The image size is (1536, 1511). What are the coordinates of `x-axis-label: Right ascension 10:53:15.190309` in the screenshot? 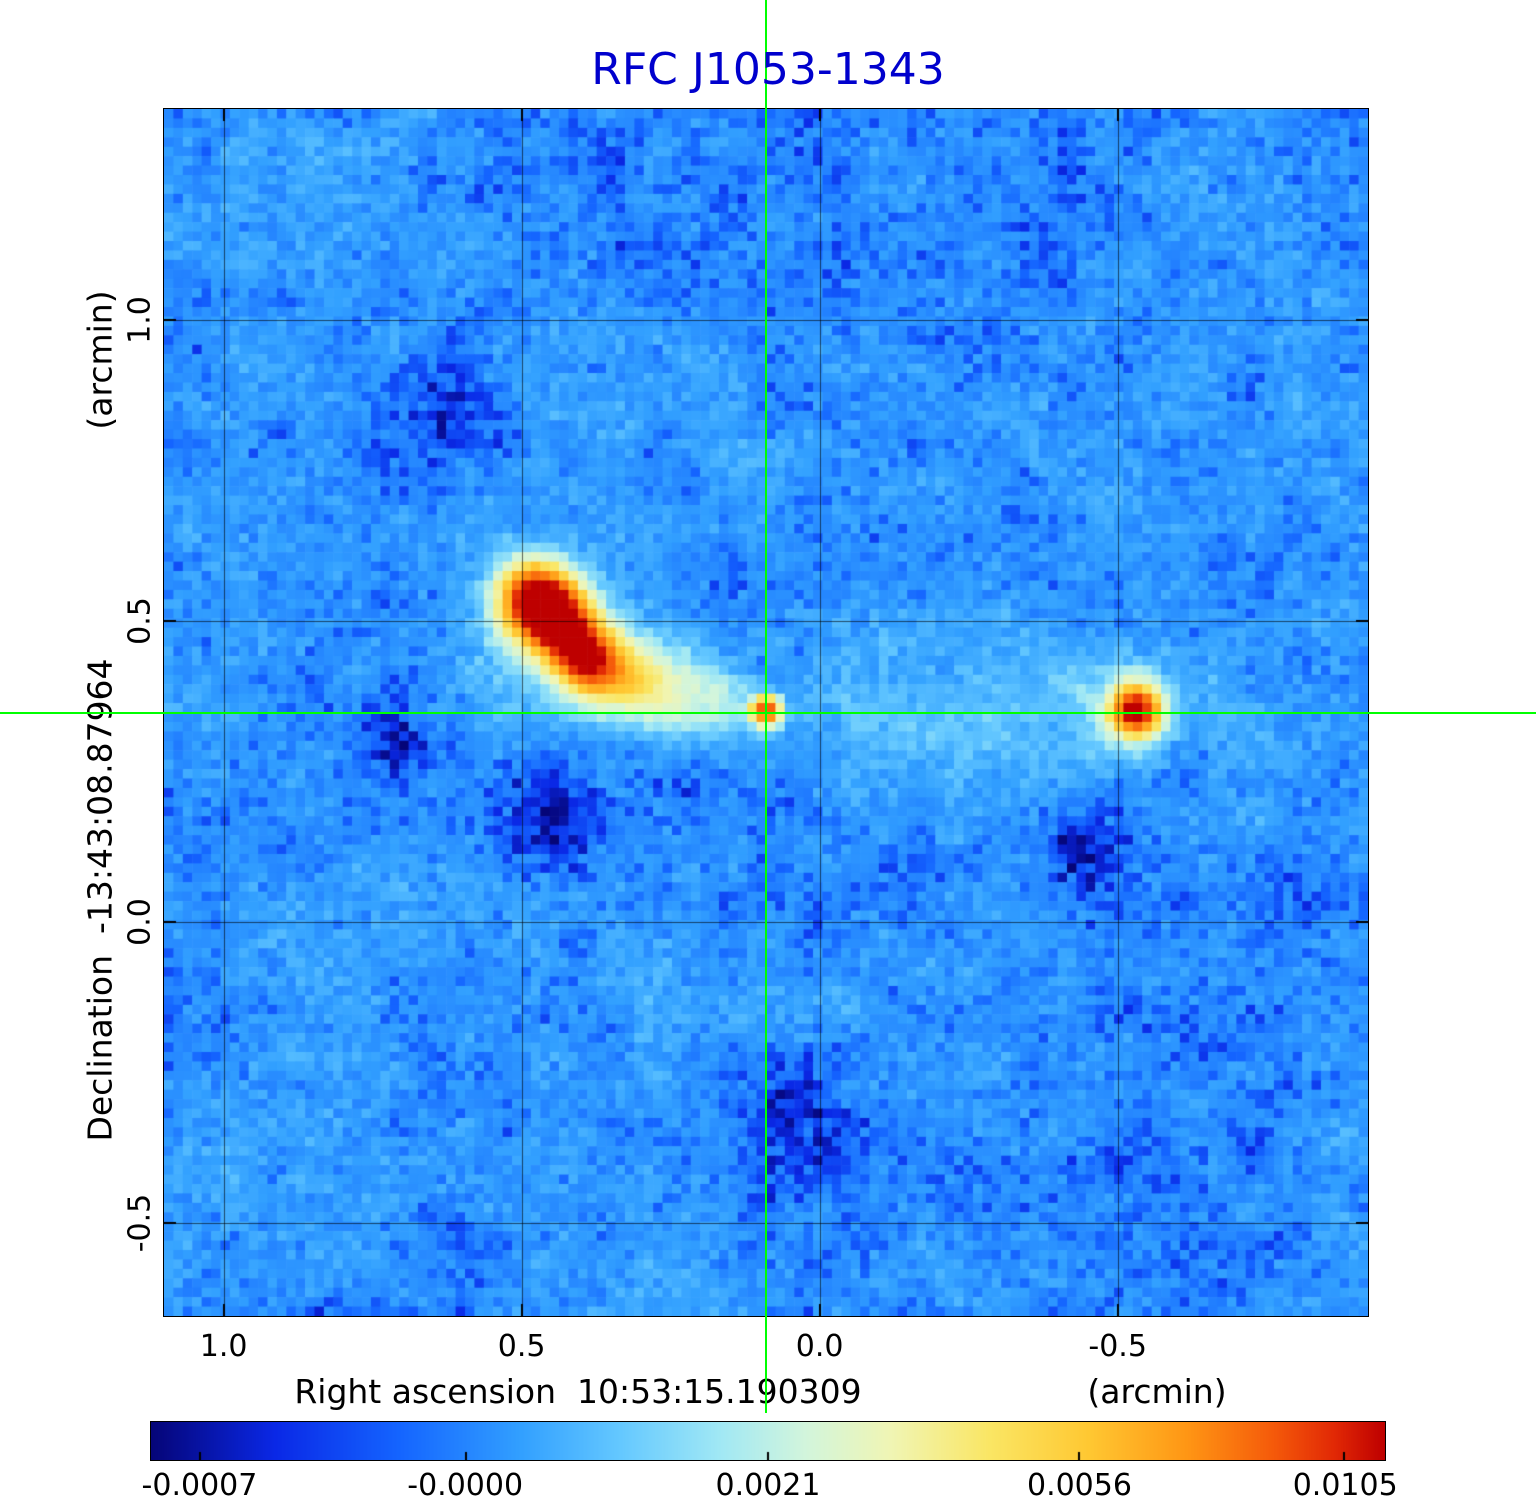 It's located at (578, 1391).